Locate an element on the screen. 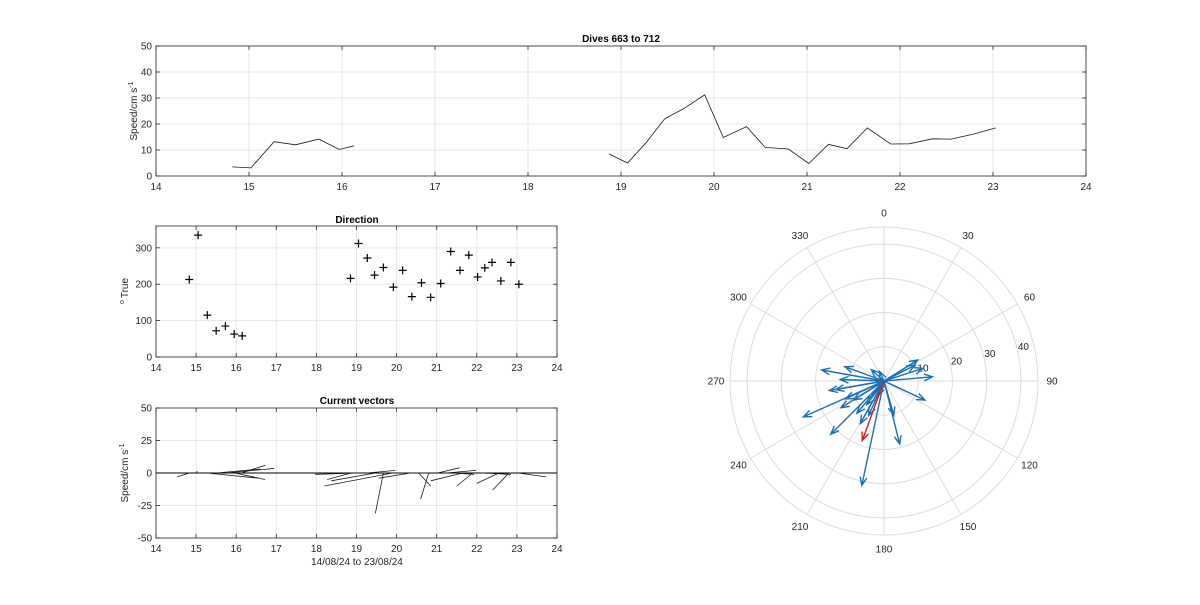 The height and width of the screenshot is (605, 1200). direction-chart-ylabel-text: True is located at coordinates (125, 288).